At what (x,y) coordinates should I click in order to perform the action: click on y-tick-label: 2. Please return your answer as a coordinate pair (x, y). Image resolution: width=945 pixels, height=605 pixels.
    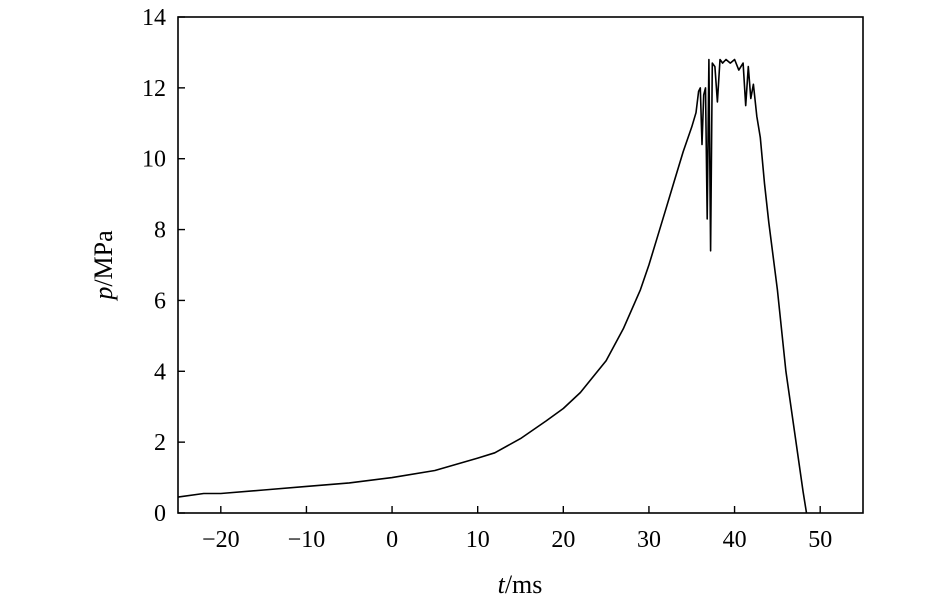
    Looking at the image, I should click on (160, 443).